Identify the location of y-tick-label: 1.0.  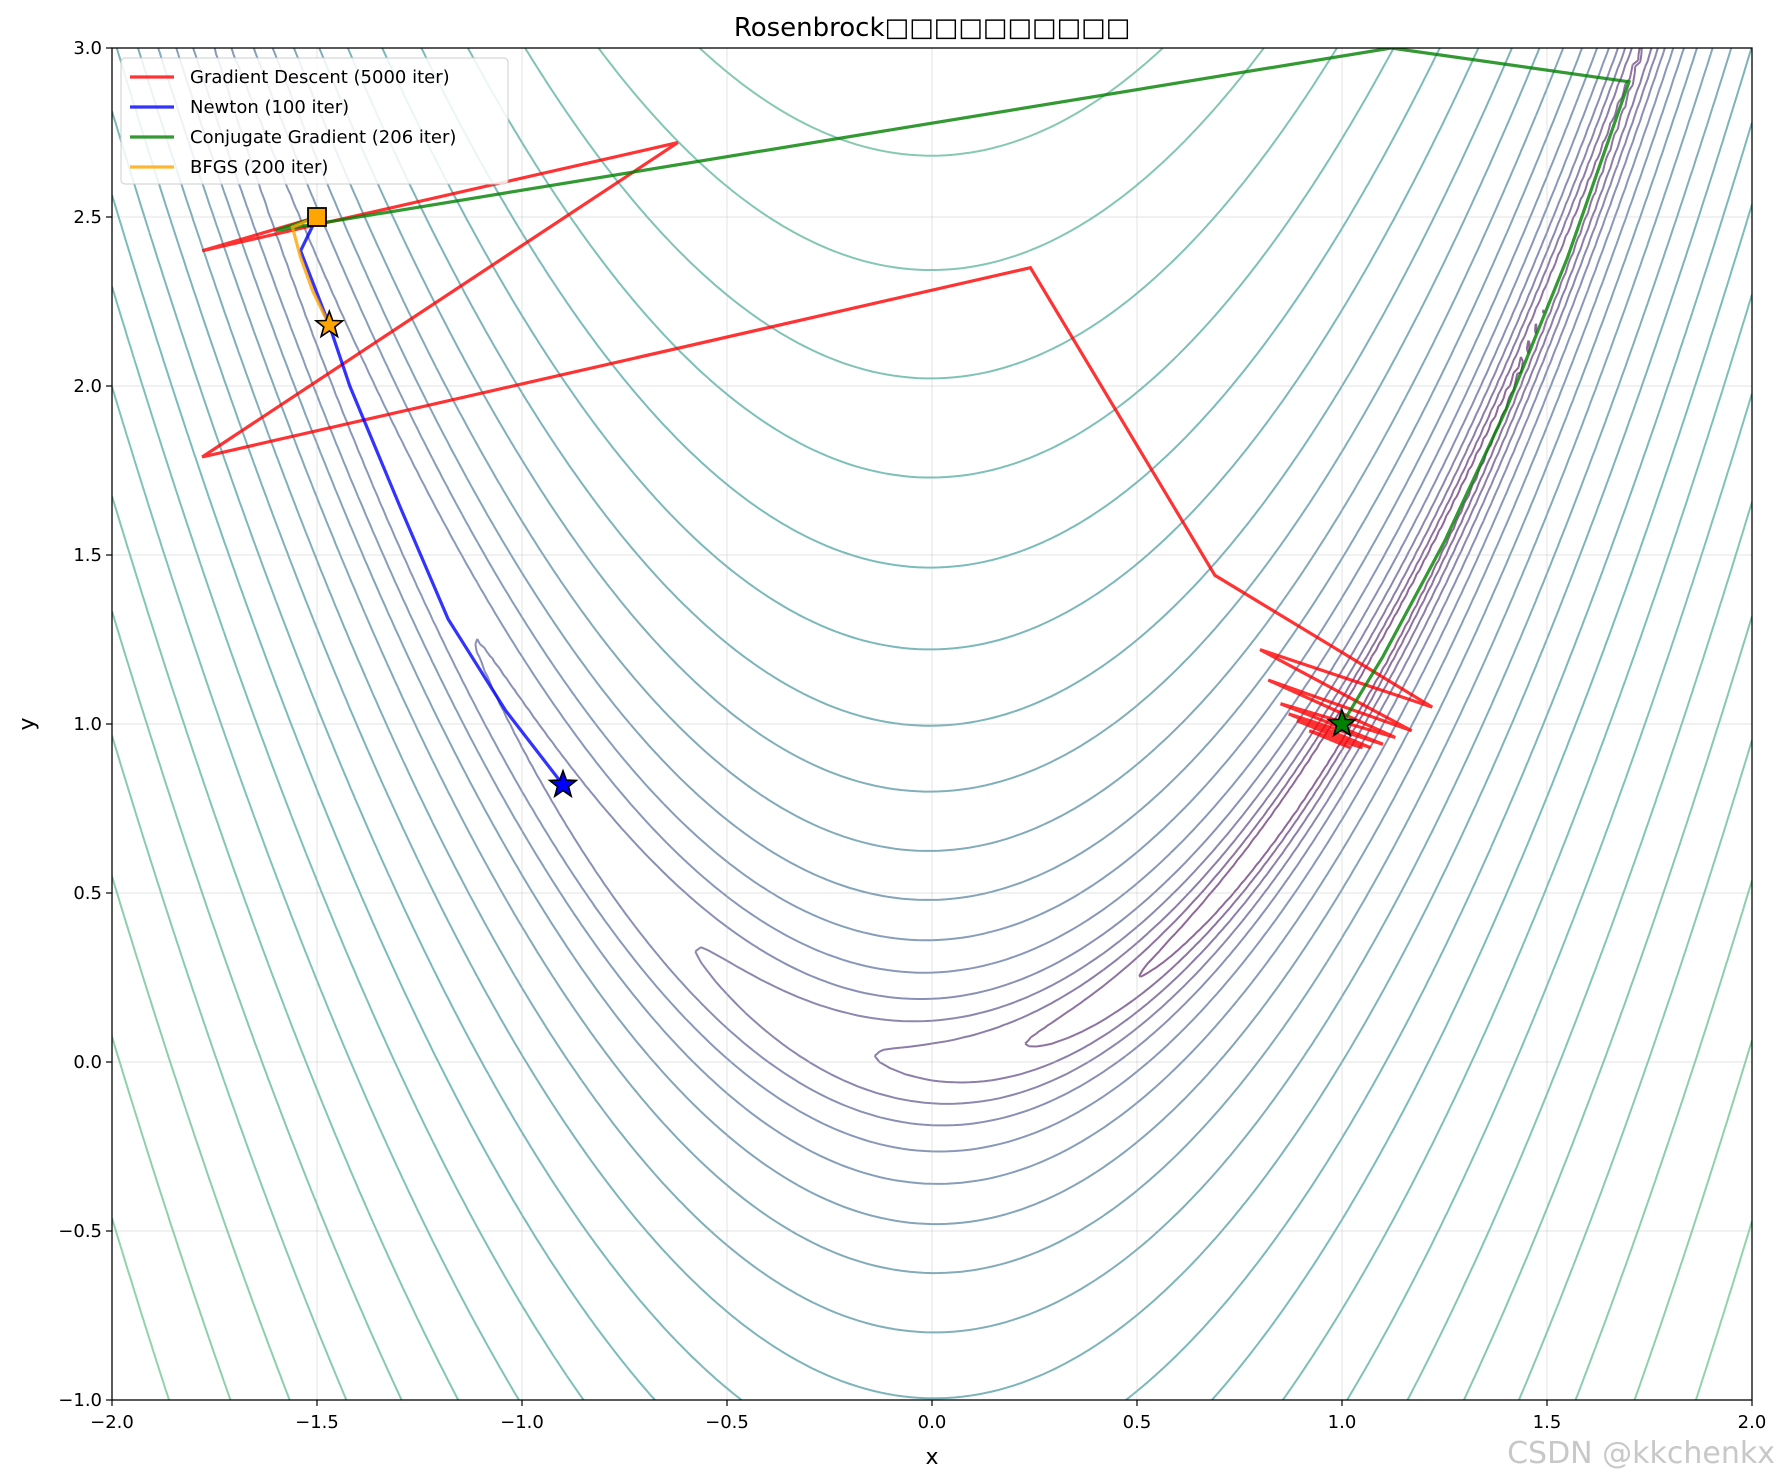
(87, 724).